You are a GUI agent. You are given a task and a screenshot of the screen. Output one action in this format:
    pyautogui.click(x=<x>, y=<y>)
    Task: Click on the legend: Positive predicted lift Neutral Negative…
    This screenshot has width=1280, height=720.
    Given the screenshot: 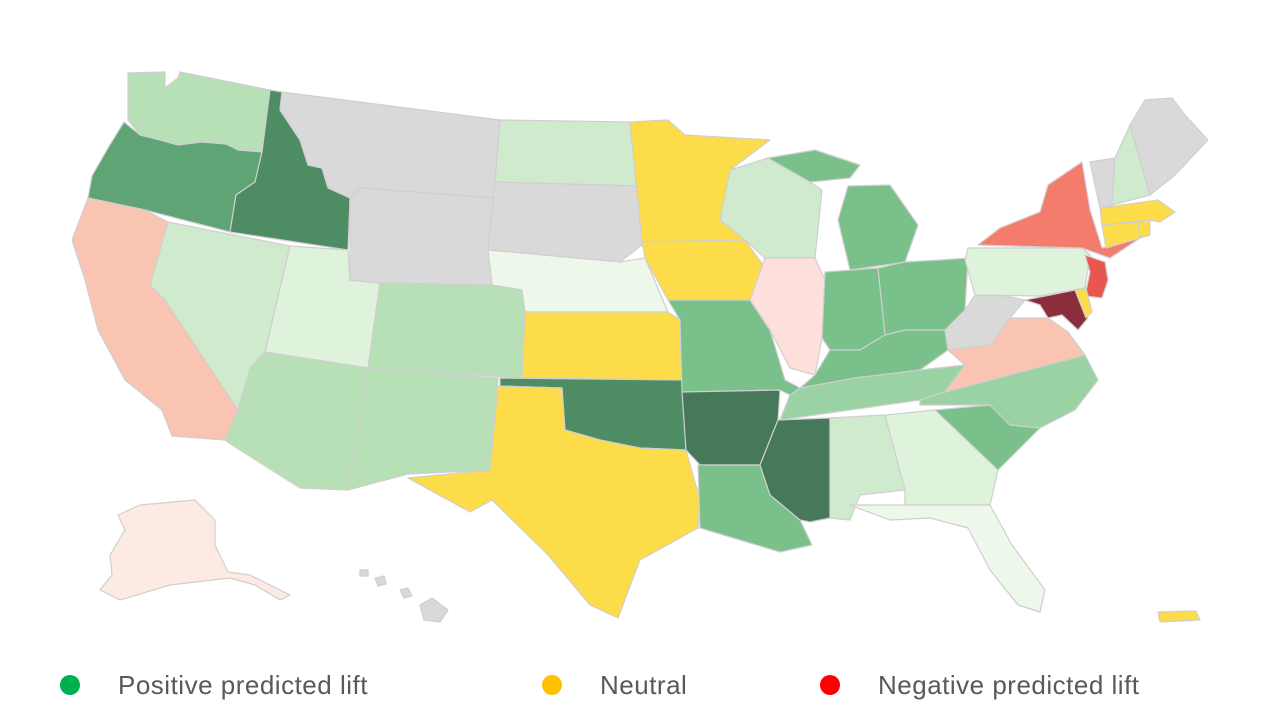 What is the action you would take?
    pyautogui.click(x=640, y=685)
    